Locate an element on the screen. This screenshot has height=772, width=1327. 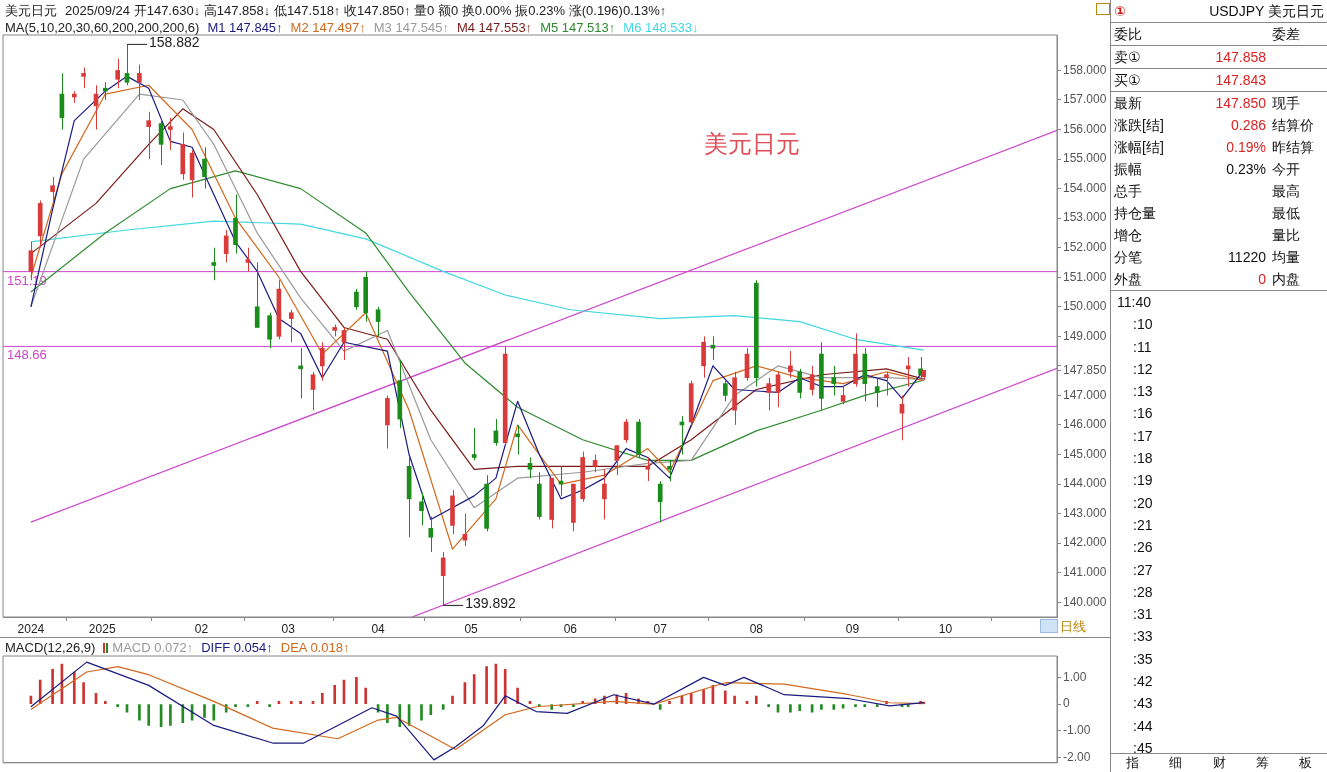
text: 财 is located at coordinates (1219, 763).